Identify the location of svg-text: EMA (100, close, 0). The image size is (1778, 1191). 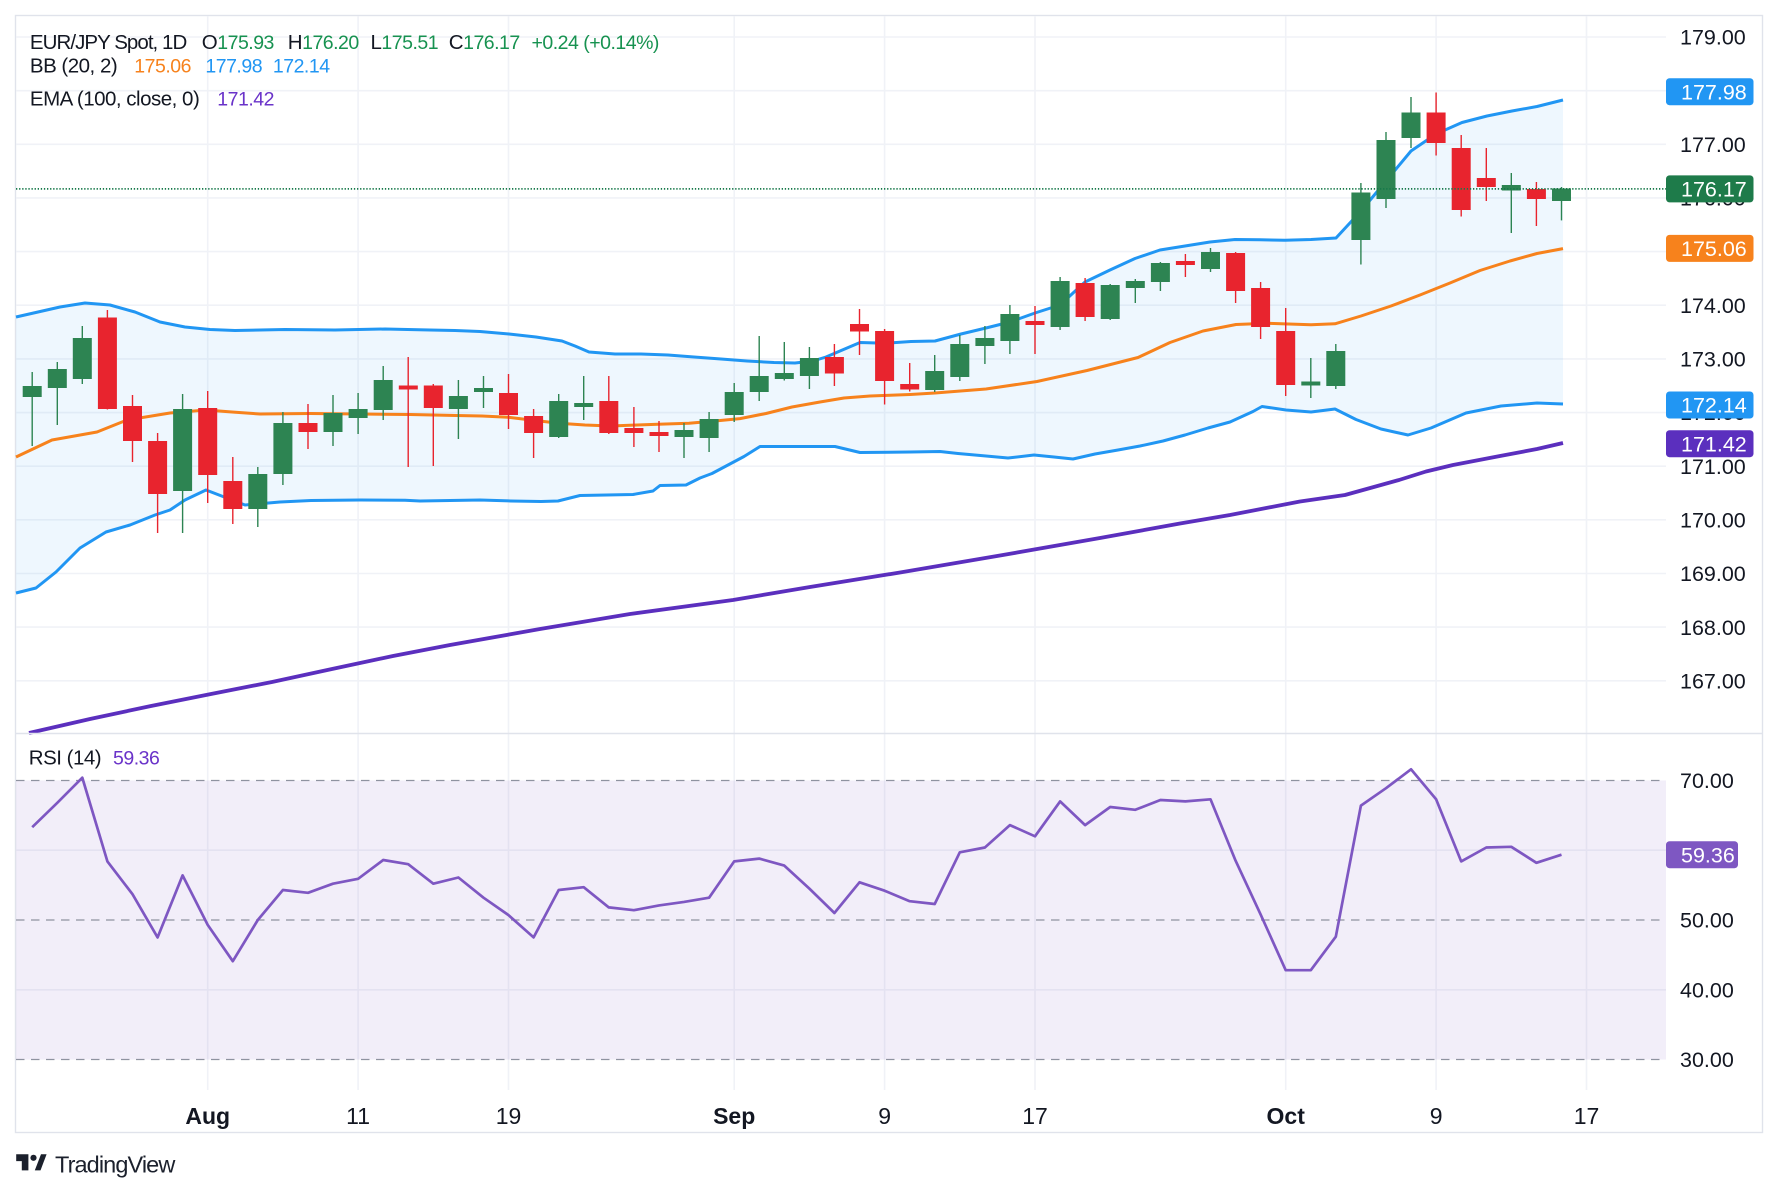
(114, 99).